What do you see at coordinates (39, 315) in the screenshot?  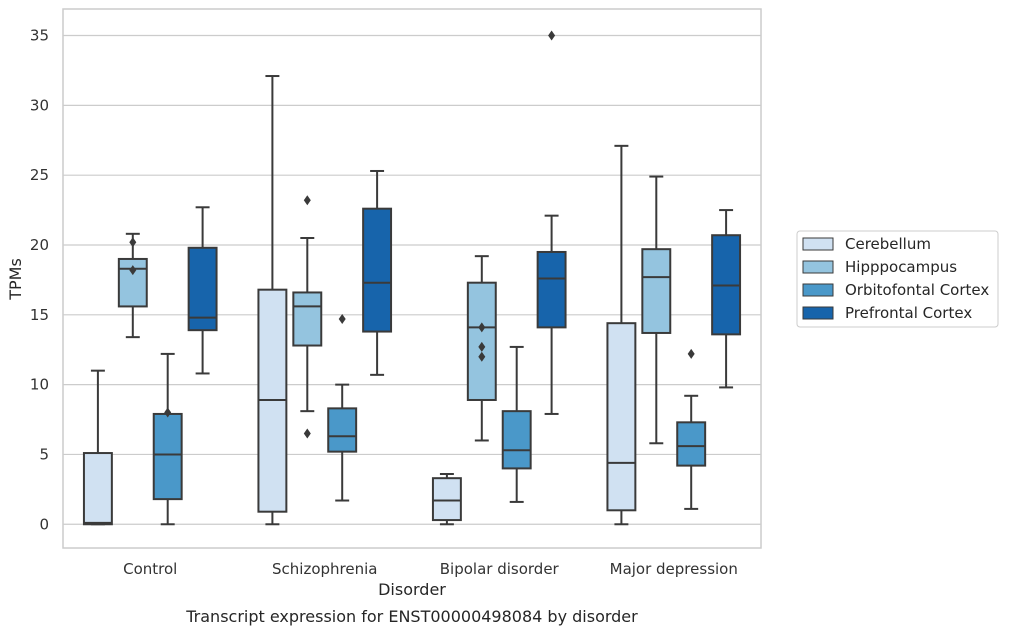 I see `y-tick-label: 15` at bounding box center [39, 315].